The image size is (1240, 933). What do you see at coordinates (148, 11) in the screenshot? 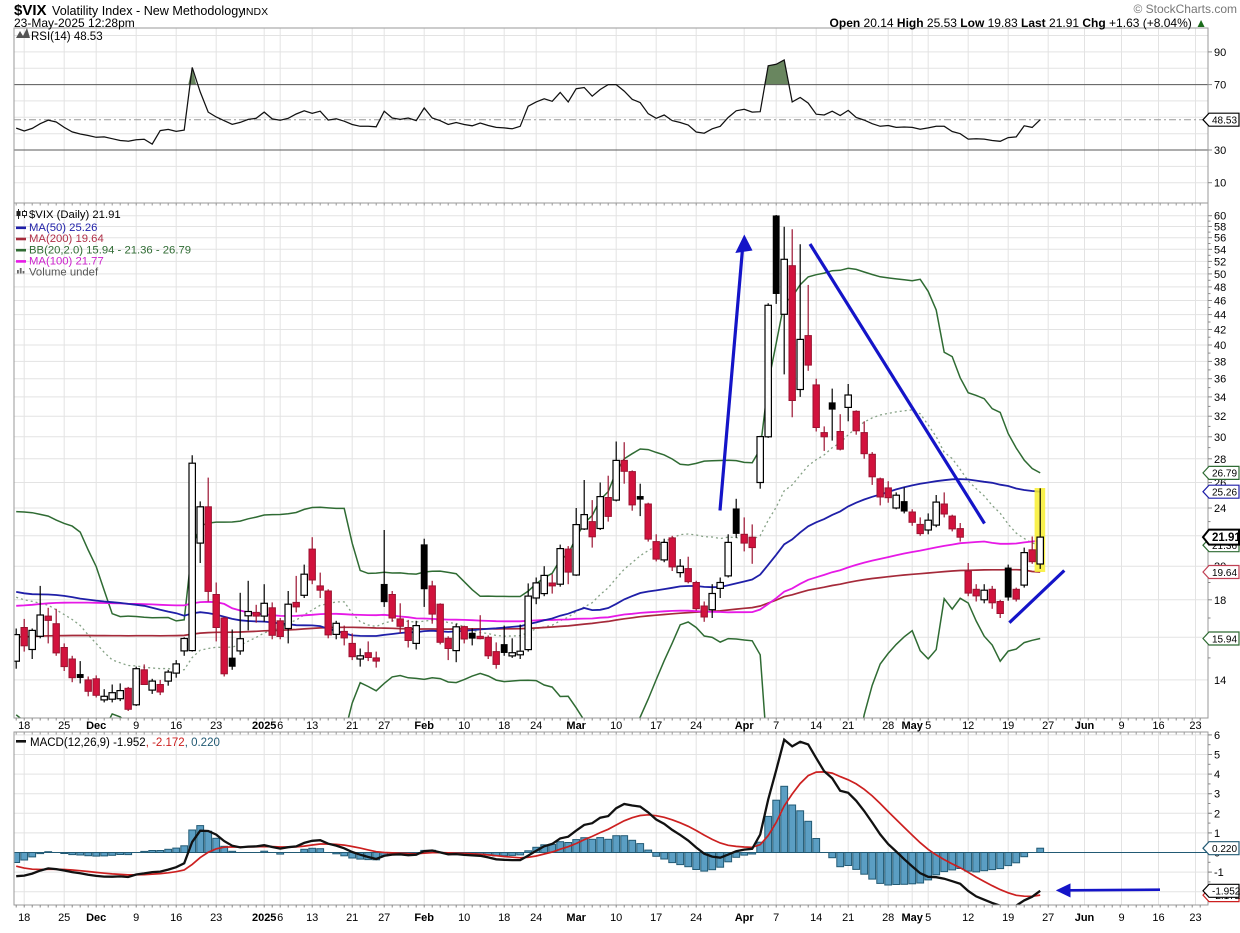
I see `svg-text:Volatility Index - New Methodo: Volatility Index - New Methodology` at bounding box center [148, 11].